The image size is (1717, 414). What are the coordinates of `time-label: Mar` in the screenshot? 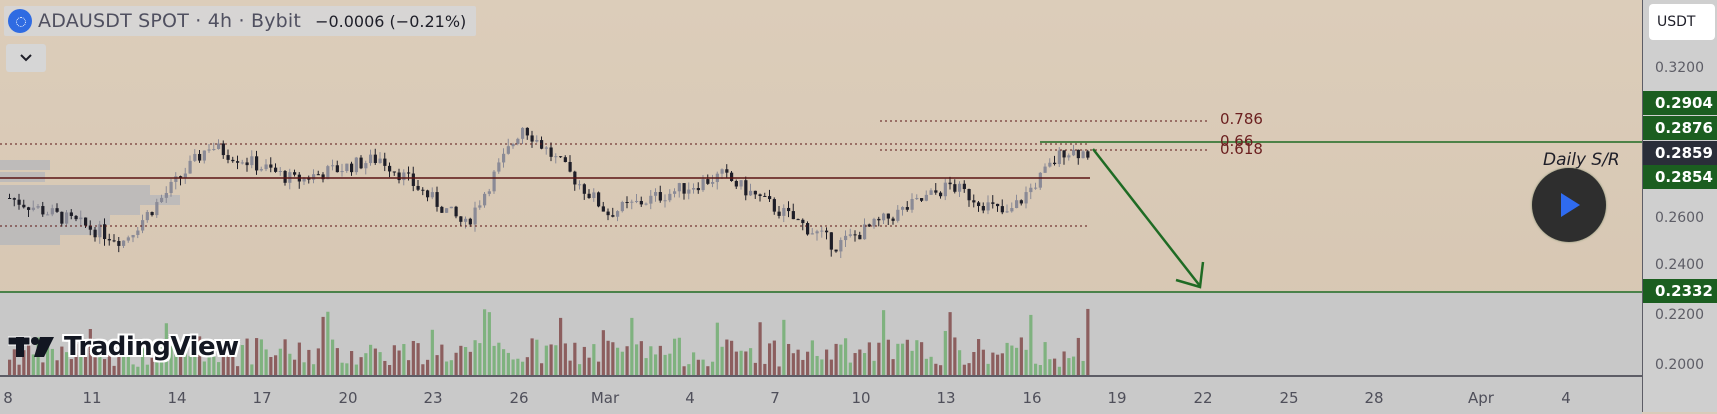 It's located at (605, 398).